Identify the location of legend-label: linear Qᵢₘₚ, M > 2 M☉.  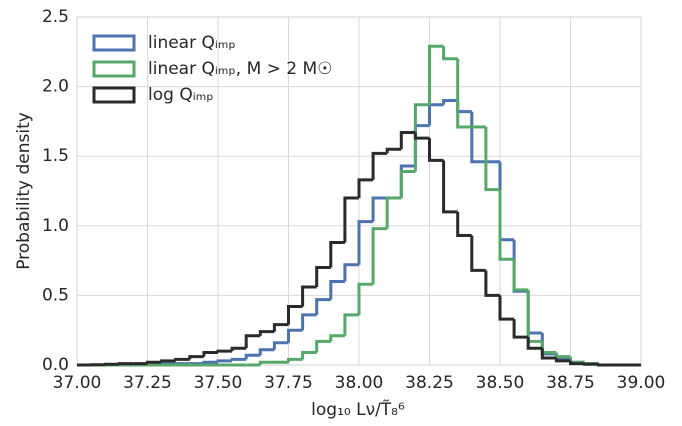
(240, 69).